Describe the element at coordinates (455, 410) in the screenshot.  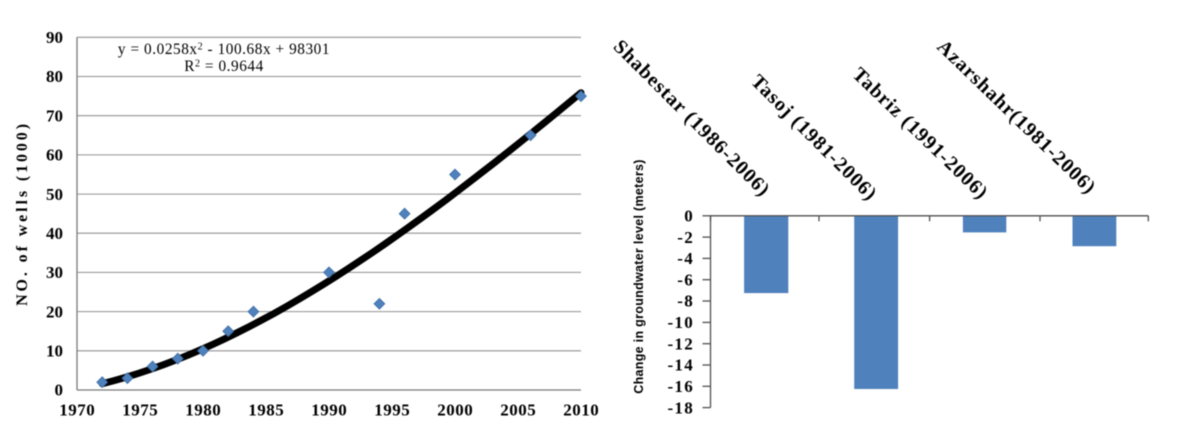
I see `svg-text: 2000` at that location.